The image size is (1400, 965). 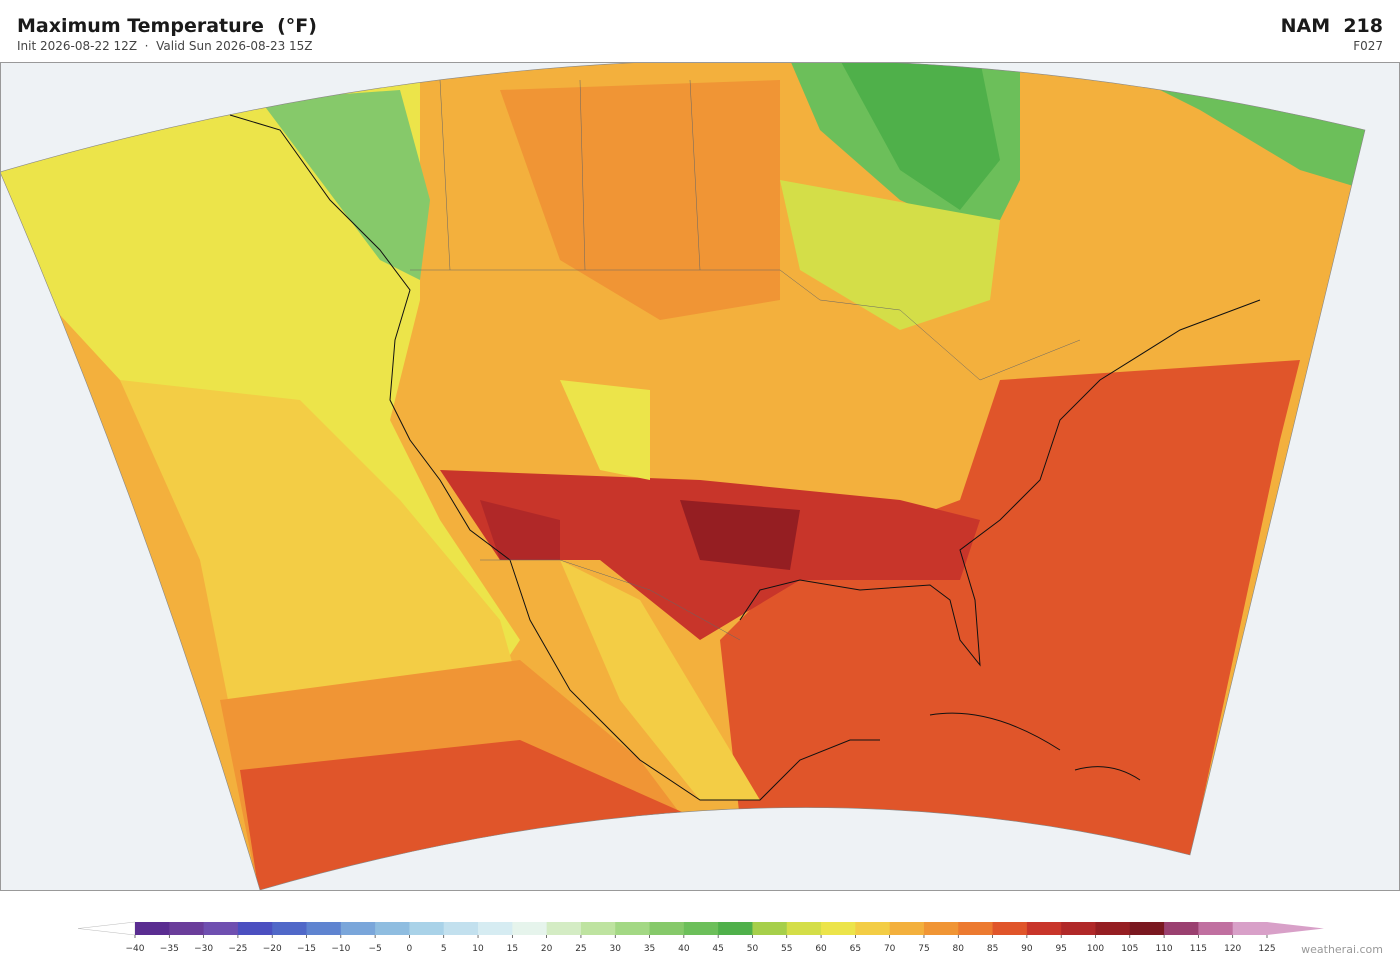 I want to click on colorbar-tick-label: −40, so click(x=135, y=949).